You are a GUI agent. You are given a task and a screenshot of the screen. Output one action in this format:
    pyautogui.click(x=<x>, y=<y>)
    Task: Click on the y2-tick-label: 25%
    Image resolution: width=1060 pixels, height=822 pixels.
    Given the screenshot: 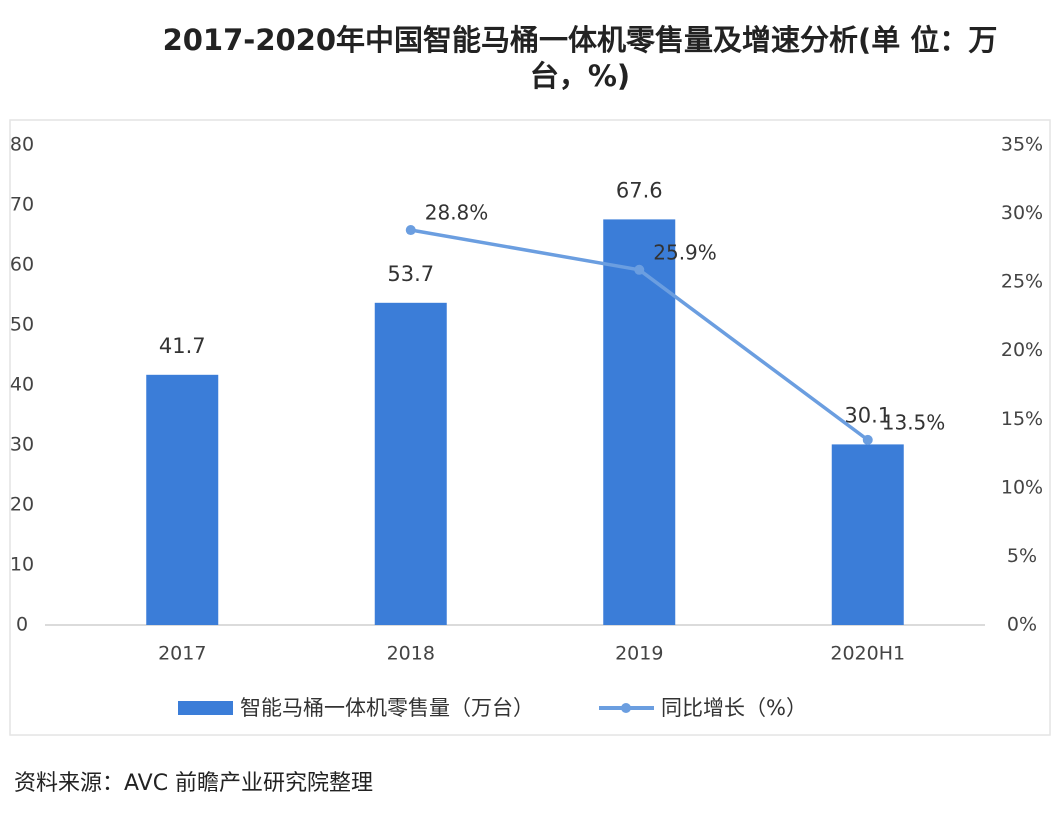 What is the action you would take?
    pyautogui.click(x=1022, y=282)
    